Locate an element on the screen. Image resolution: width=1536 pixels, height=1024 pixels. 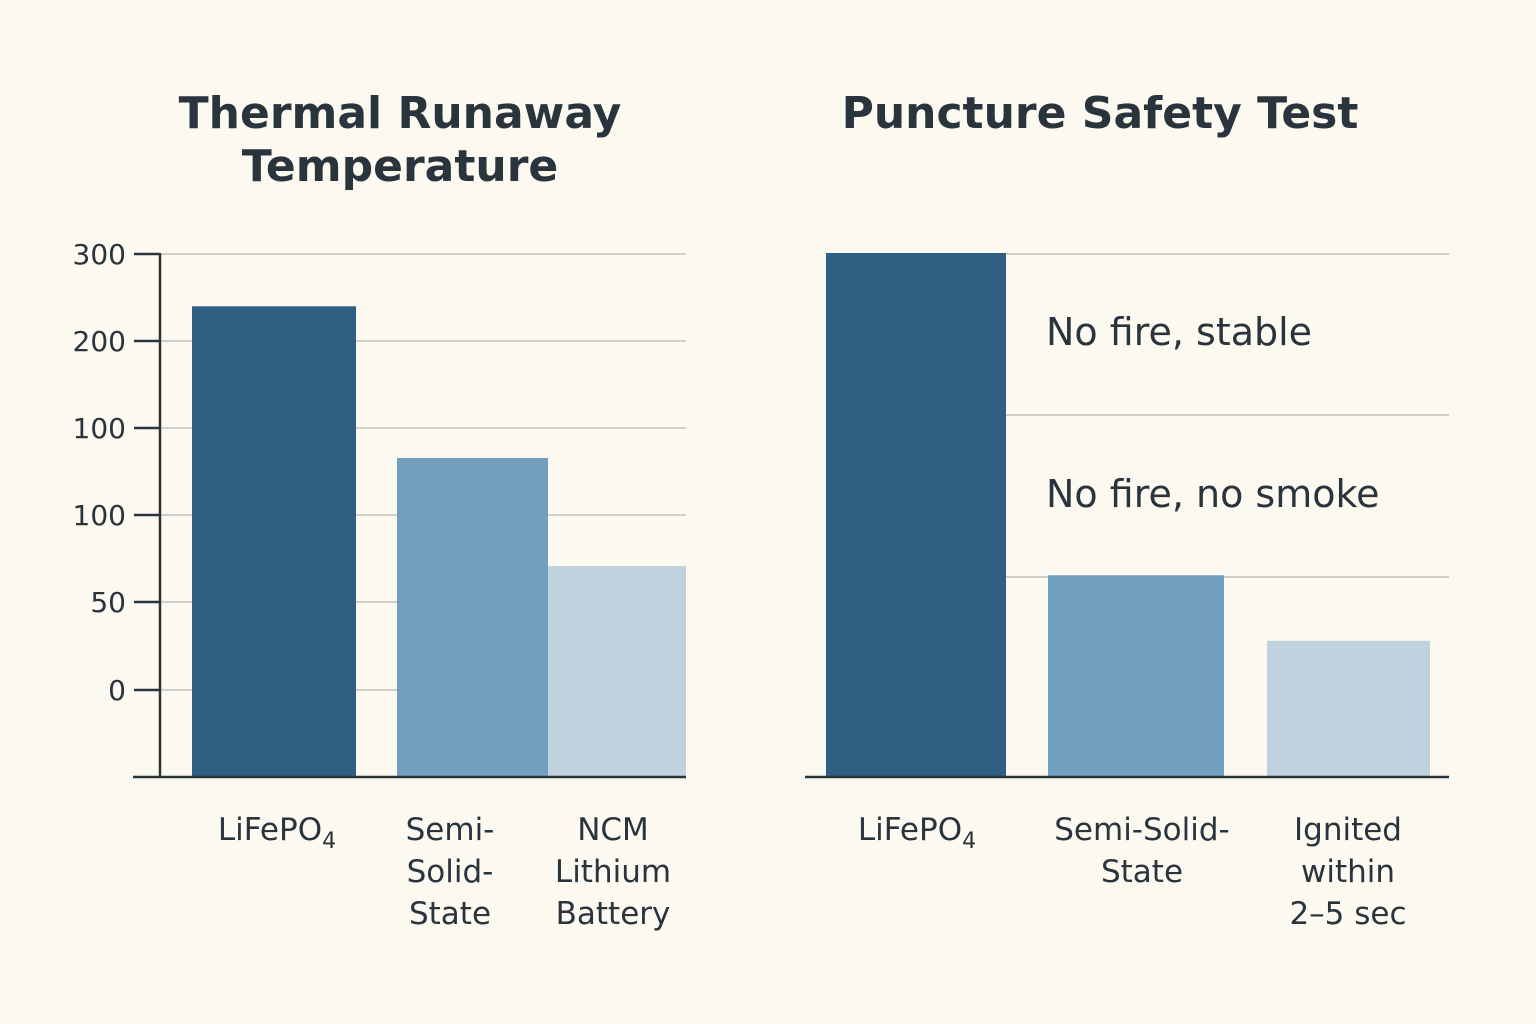
x-category-label: Ignited is located at coordinates (1348, 830).